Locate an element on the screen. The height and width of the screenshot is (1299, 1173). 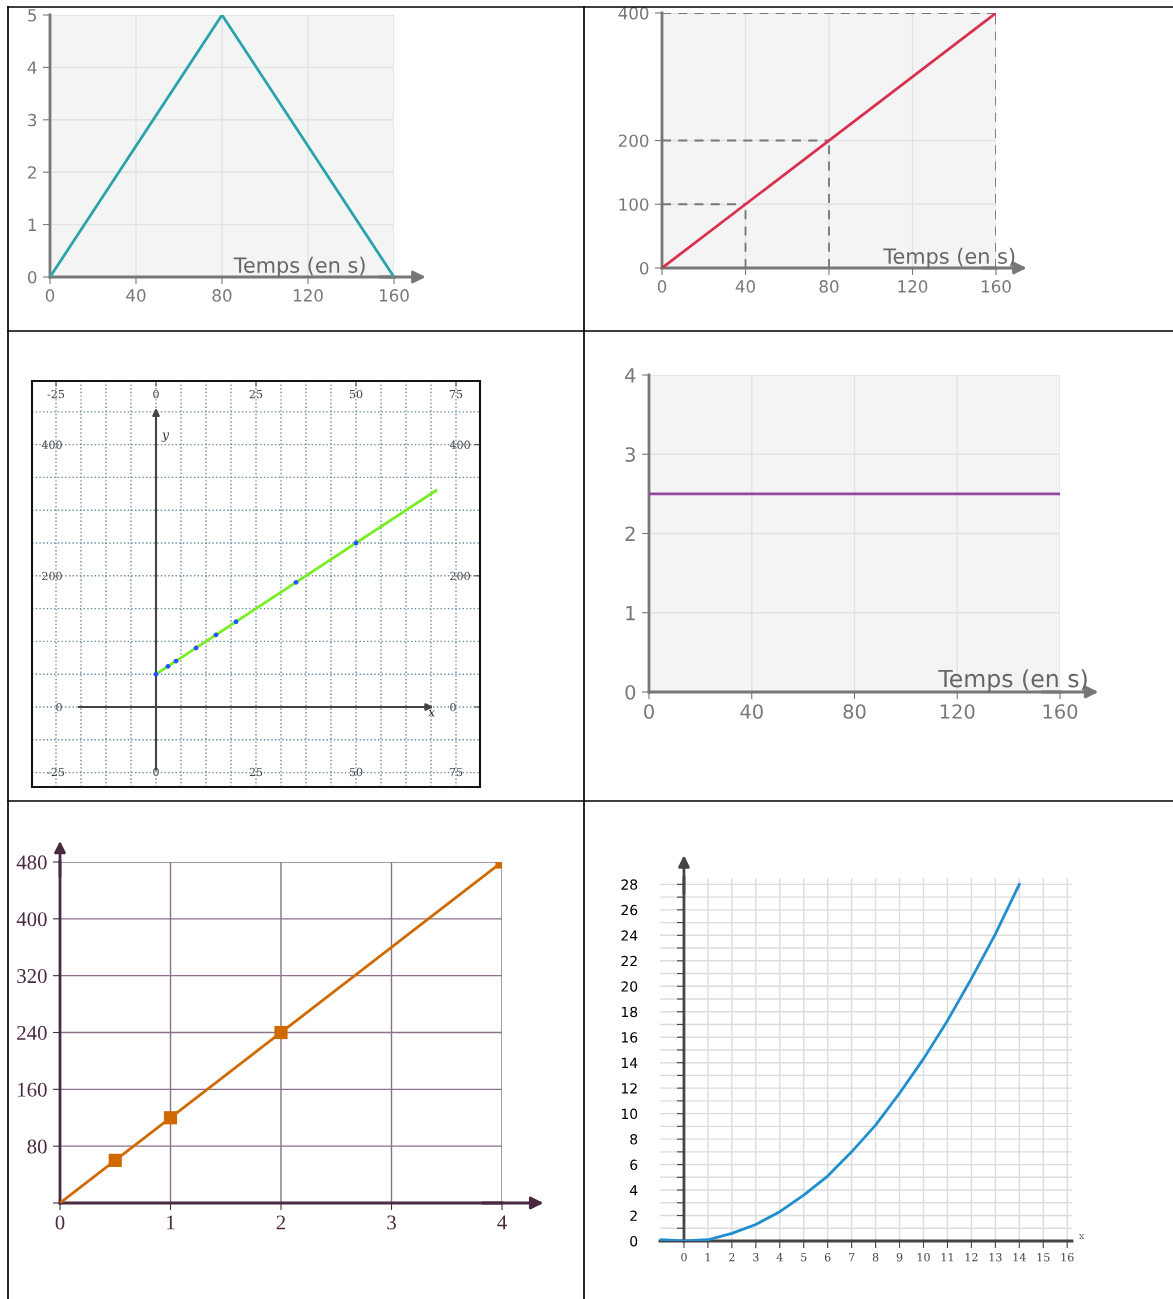
y-tick-label: 6 is located at coordinates (634, 1165).